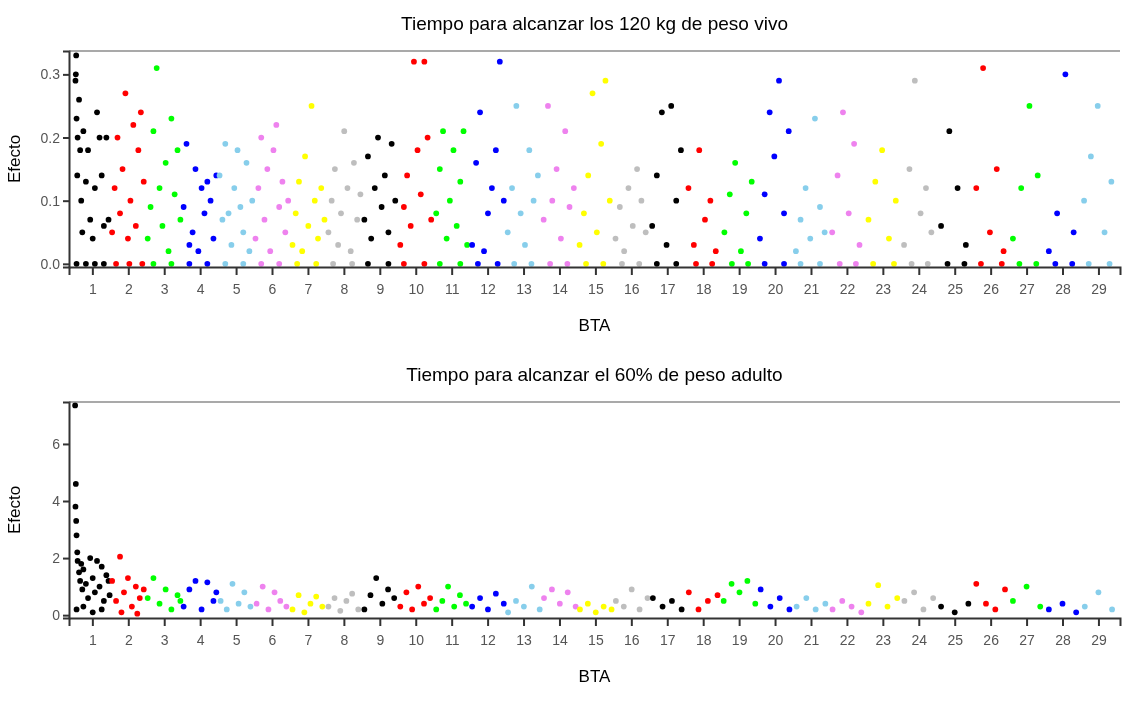  I want to click on x-tick-label: 25, so click(955, 288).